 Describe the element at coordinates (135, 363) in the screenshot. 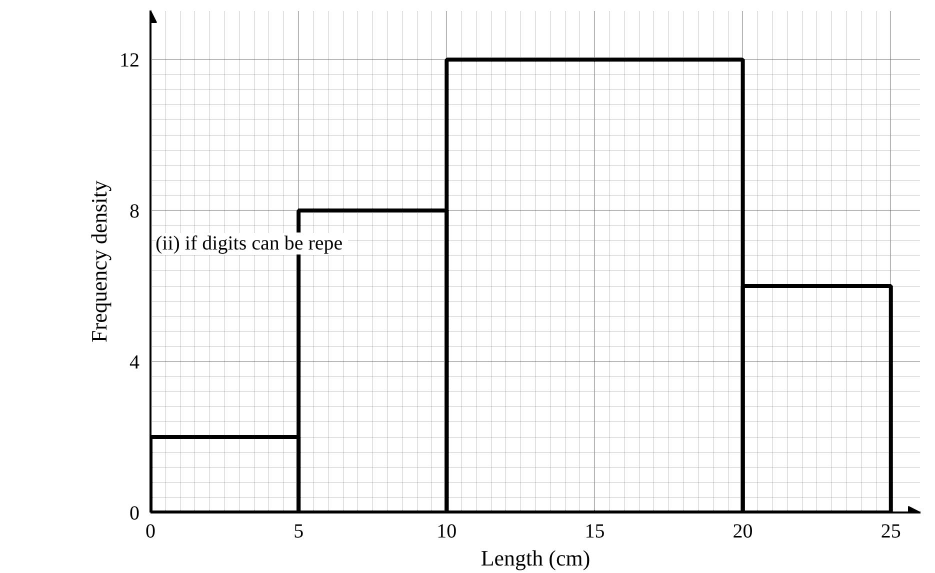

I see `y-tick-label: 4` at that location.